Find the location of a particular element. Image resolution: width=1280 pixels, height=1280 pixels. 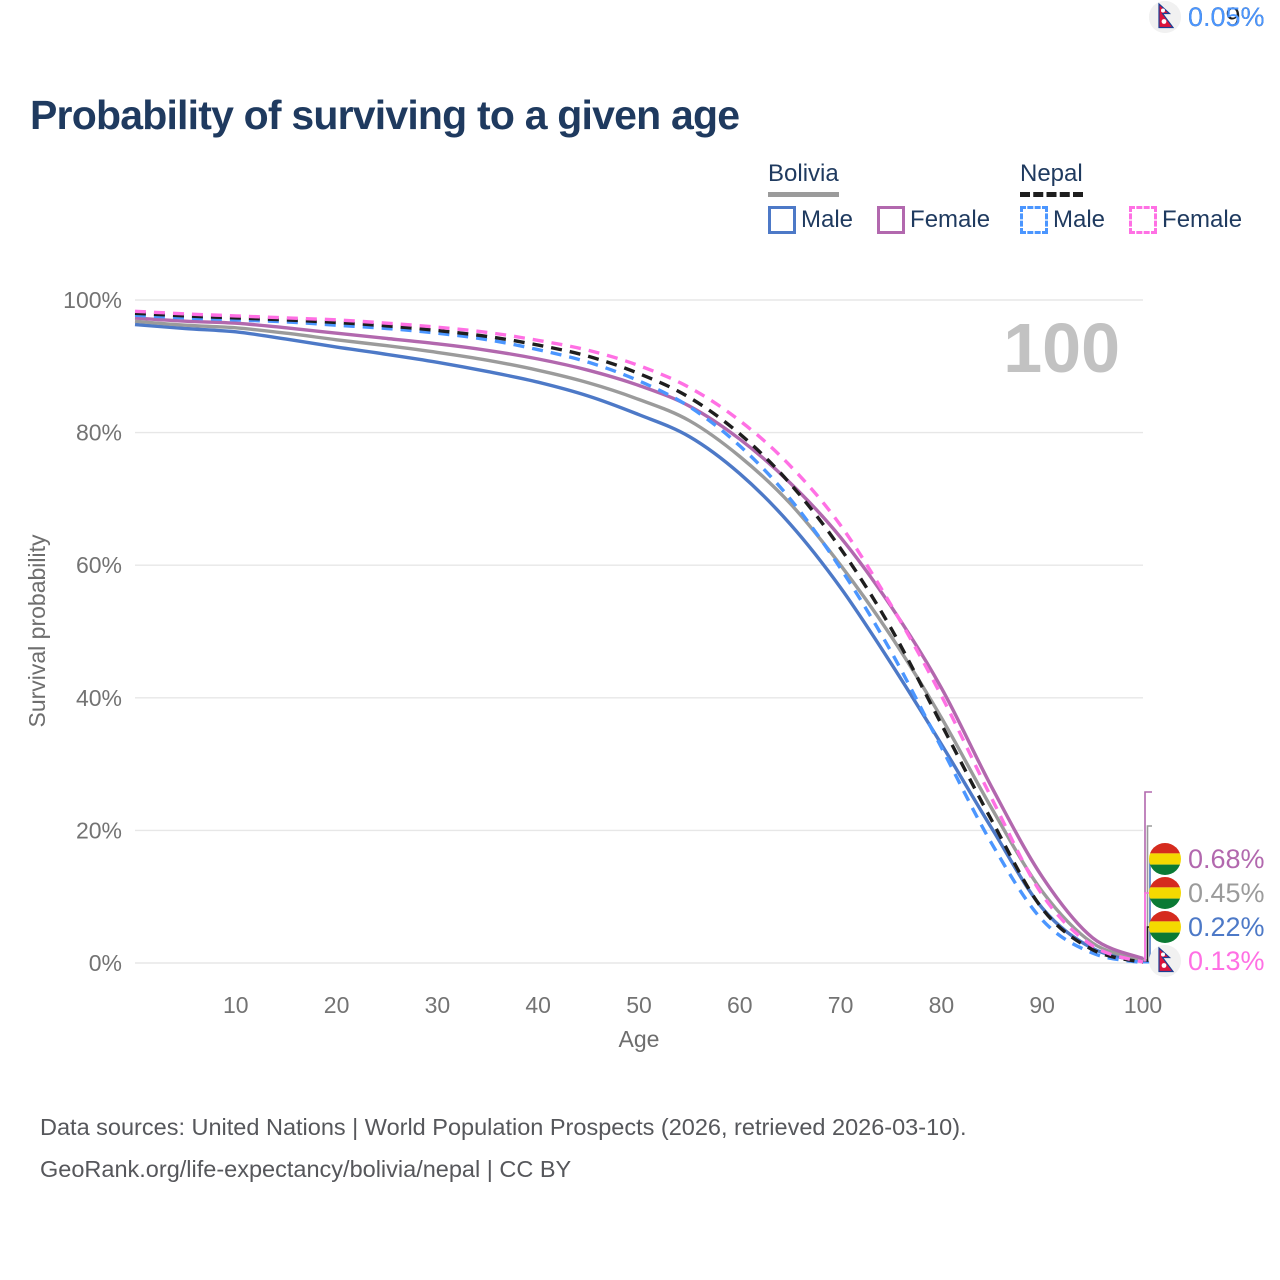

legend-group-bolivia: Bolivia Male Female is located at coordinates (879, 197).